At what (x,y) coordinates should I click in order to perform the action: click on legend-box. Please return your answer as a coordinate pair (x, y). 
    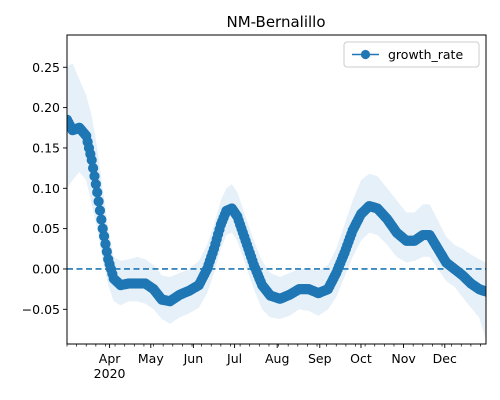
    Looking at the image, I should click on (411, 54).